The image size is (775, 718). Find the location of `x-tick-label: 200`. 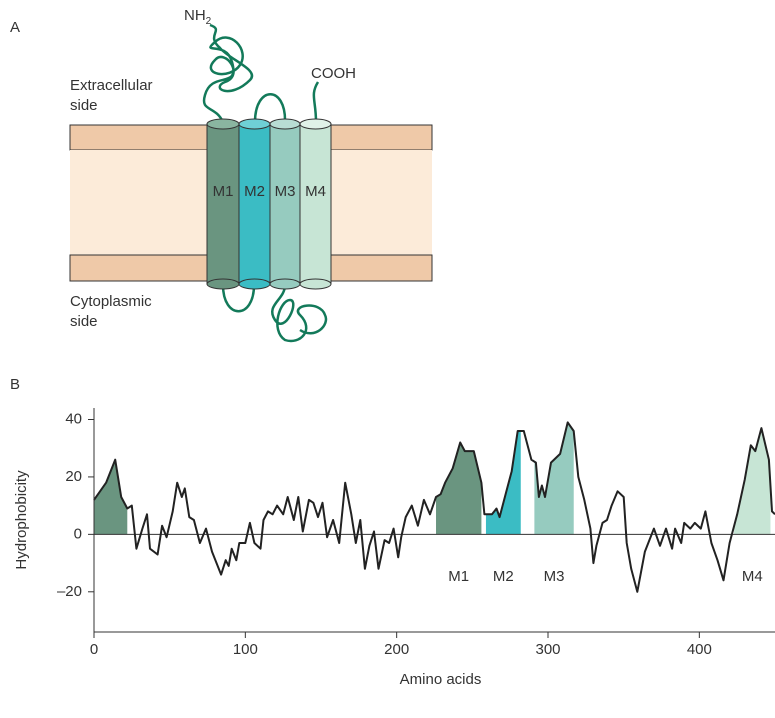

x-tick-label: 200 is located at coordinates (396, 649).